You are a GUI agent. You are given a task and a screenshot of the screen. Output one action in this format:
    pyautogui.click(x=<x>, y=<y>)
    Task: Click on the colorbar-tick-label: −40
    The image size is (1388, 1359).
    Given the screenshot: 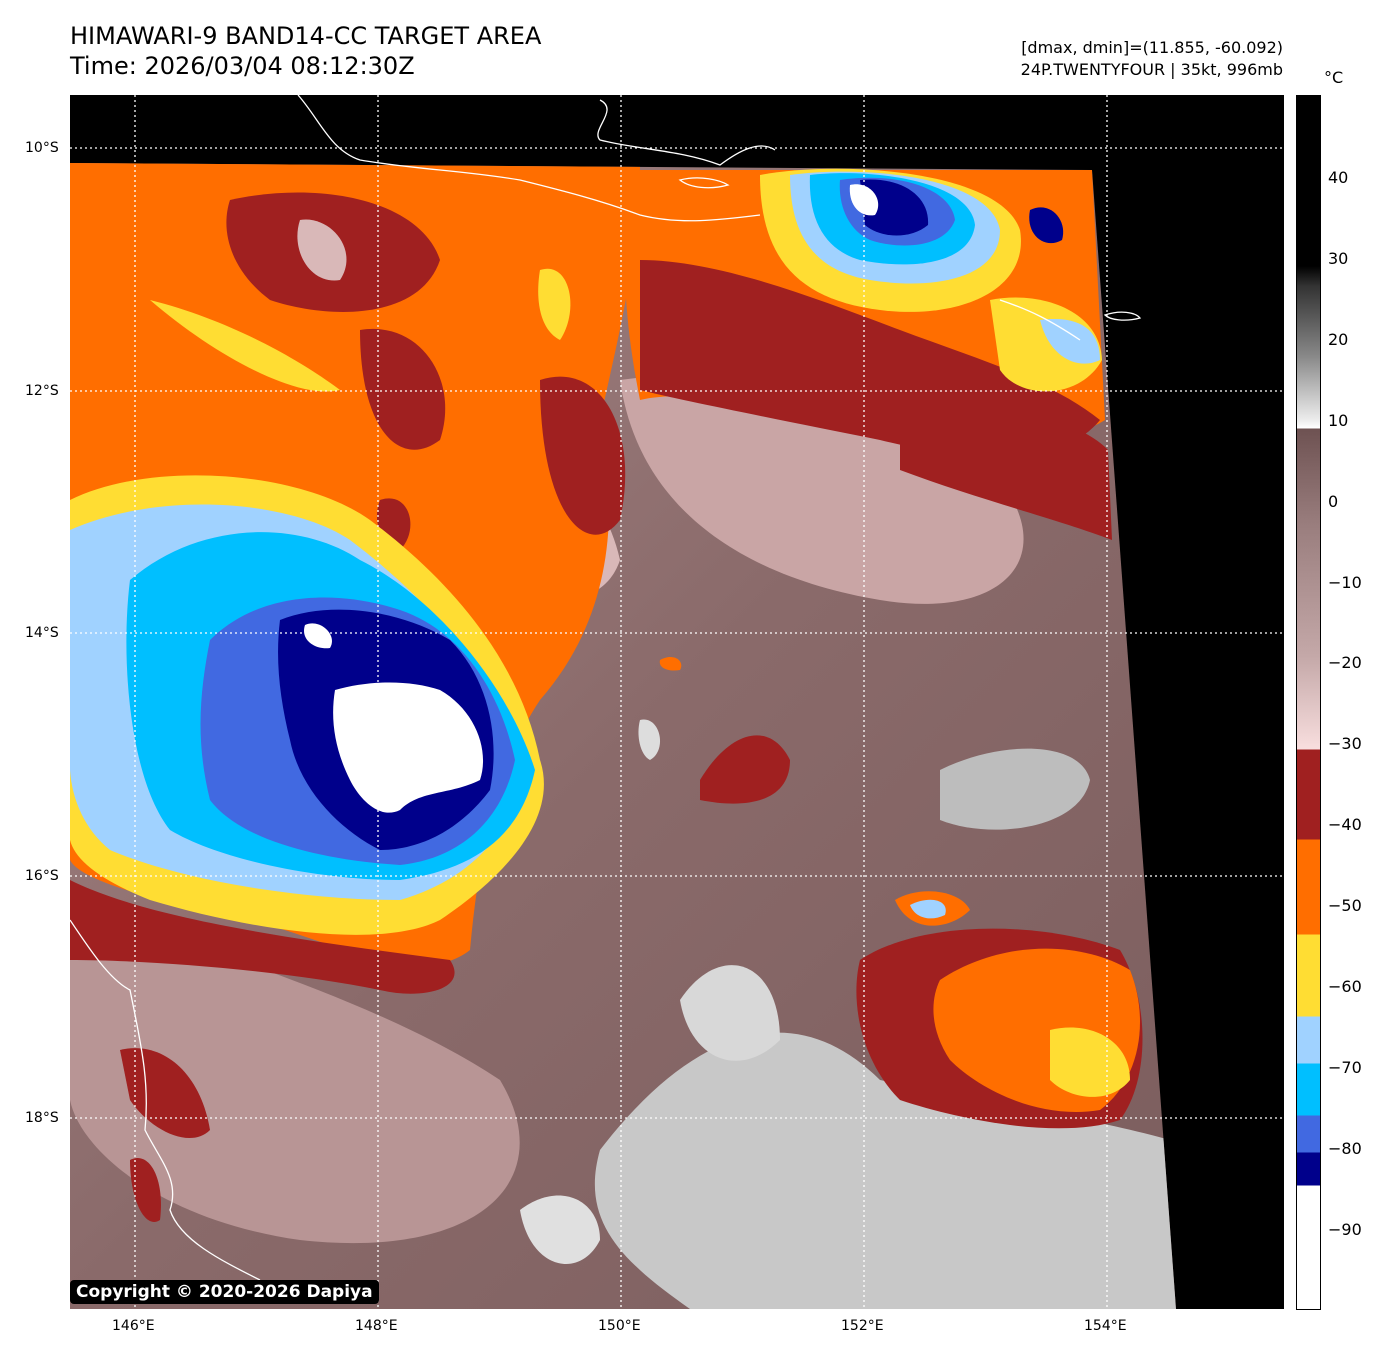 What is the action you would take?
    pyautogui.click(x=1345, y=825)
    